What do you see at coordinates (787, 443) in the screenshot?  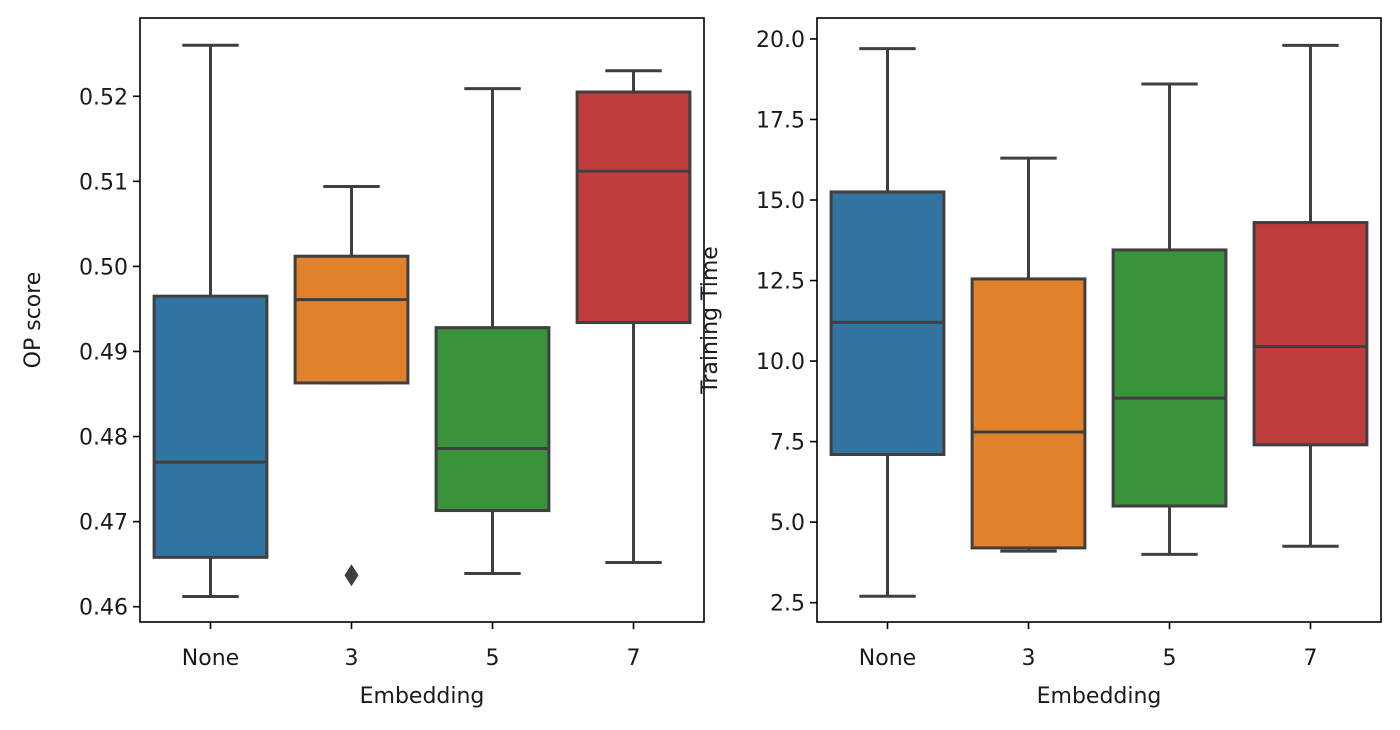 I see `y-tick-label: 7.5` at bounding box center [787, 443].